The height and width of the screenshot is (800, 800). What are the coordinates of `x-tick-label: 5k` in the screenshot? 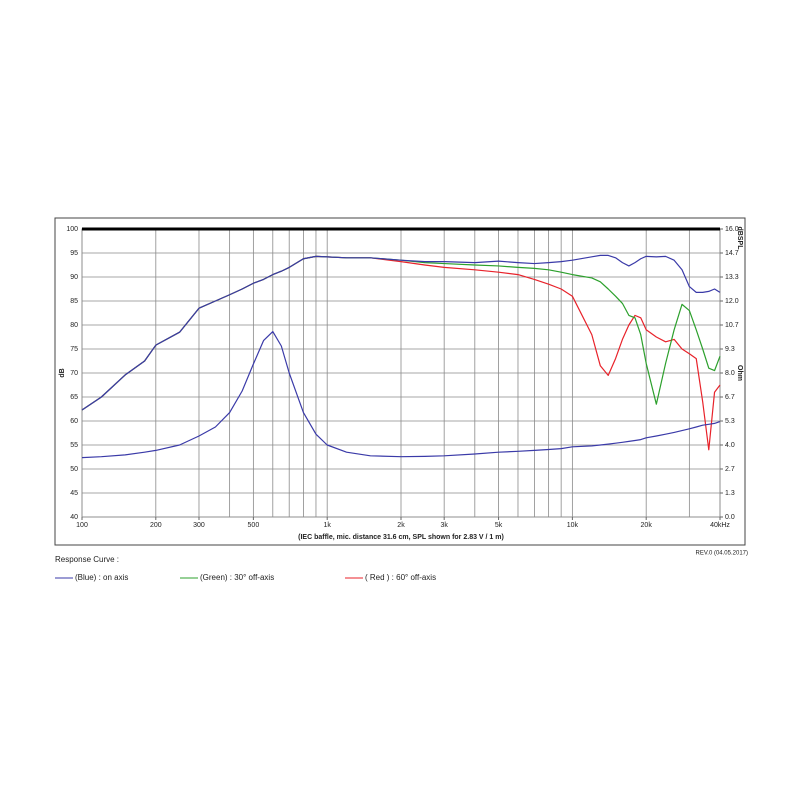 It's located at (499, 525).